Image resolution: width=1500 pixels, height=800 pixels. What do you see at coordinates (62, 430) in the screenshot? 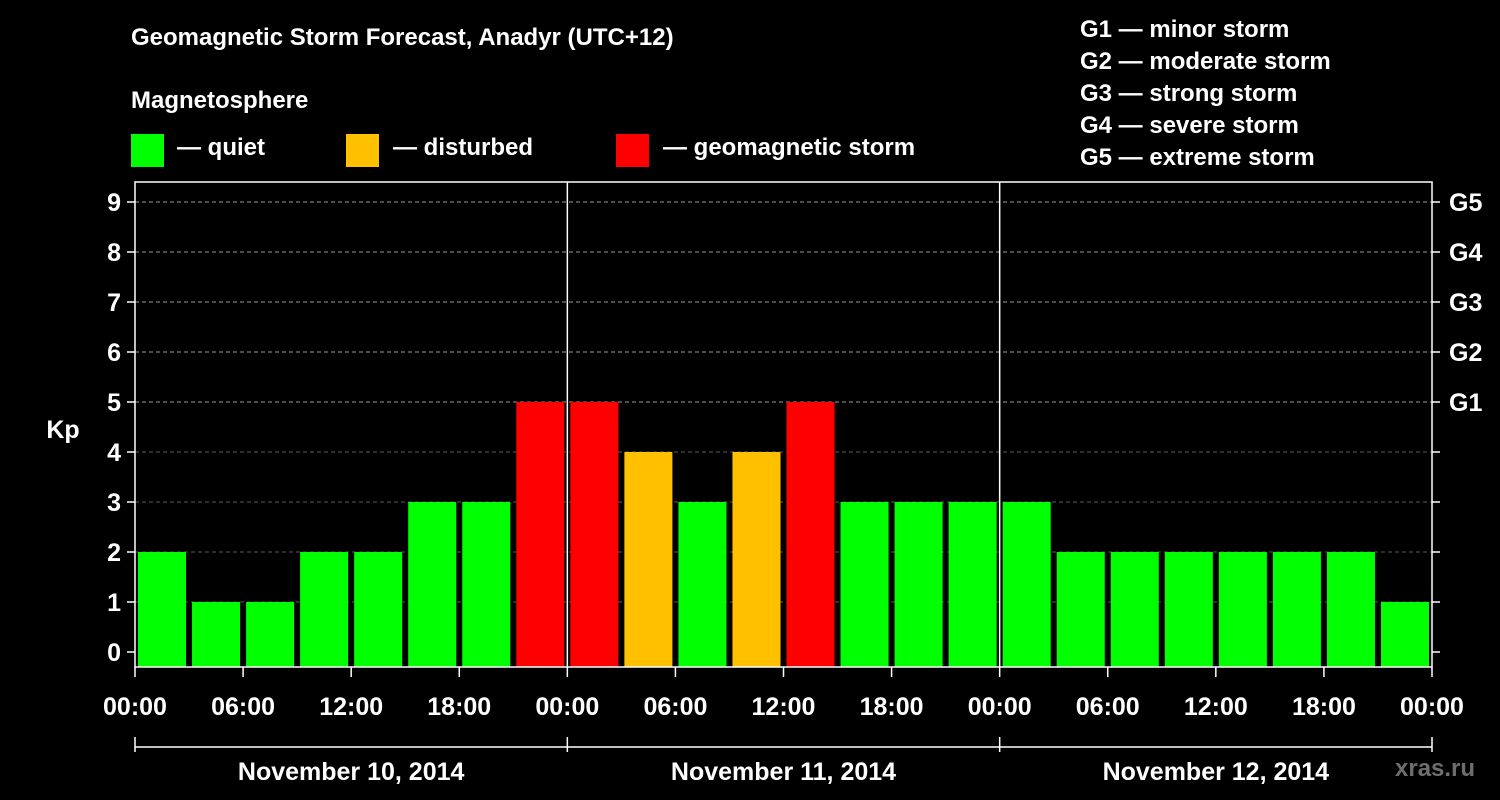
I see `y-axis-label: Kp` at bounding box center [62, 430].